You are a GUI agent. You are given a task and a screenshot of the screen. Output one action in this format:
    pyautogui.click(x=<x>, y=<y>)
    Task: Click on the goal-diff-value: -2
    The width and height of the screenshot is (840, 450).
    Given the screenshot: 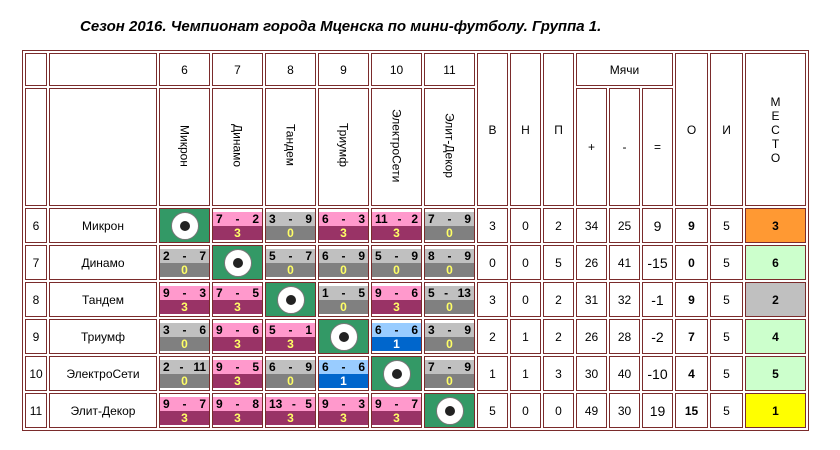 What is the action you would take?
    pyautogui.click(x=657, y=336)
    